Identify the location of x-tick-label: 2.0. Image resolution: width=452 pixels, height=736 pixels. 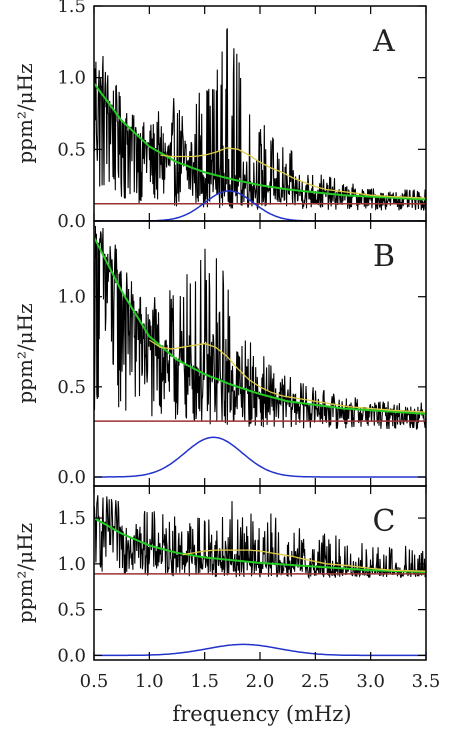
(260, 681).